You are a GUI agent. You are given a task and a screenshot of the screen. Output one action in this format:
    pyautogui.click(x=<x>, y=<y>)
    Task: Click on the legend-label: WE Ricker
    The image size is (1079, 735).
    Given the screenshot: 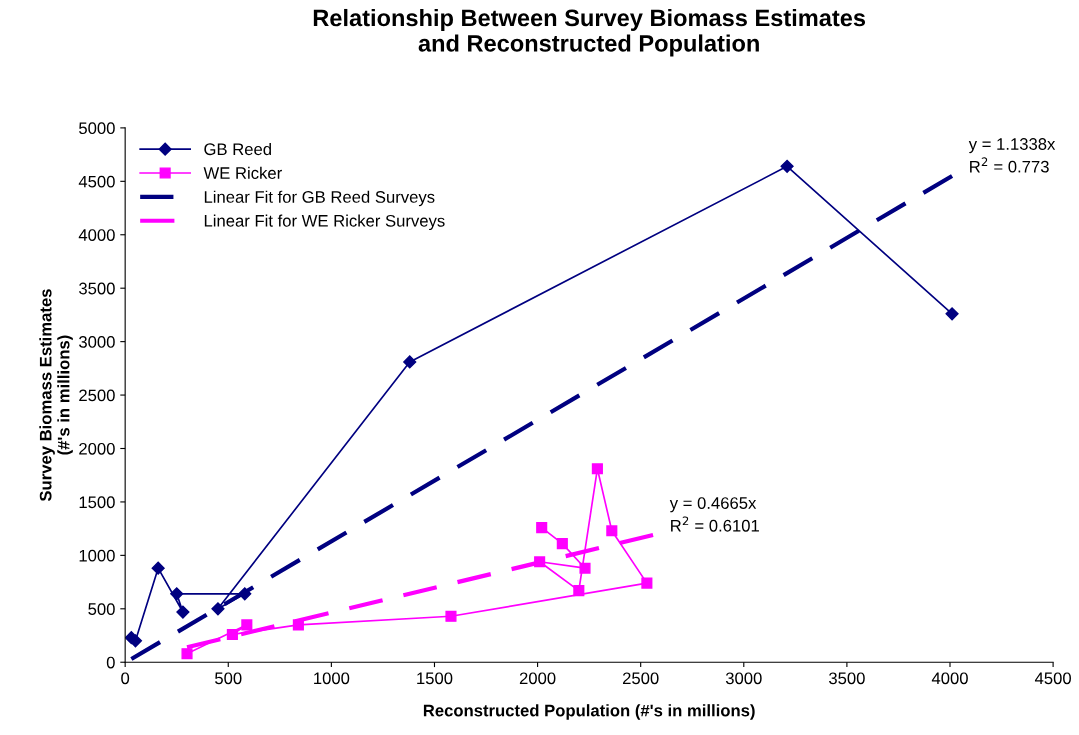 What is the action you would take?
    pyautogui.click(x=242, y=172)
    